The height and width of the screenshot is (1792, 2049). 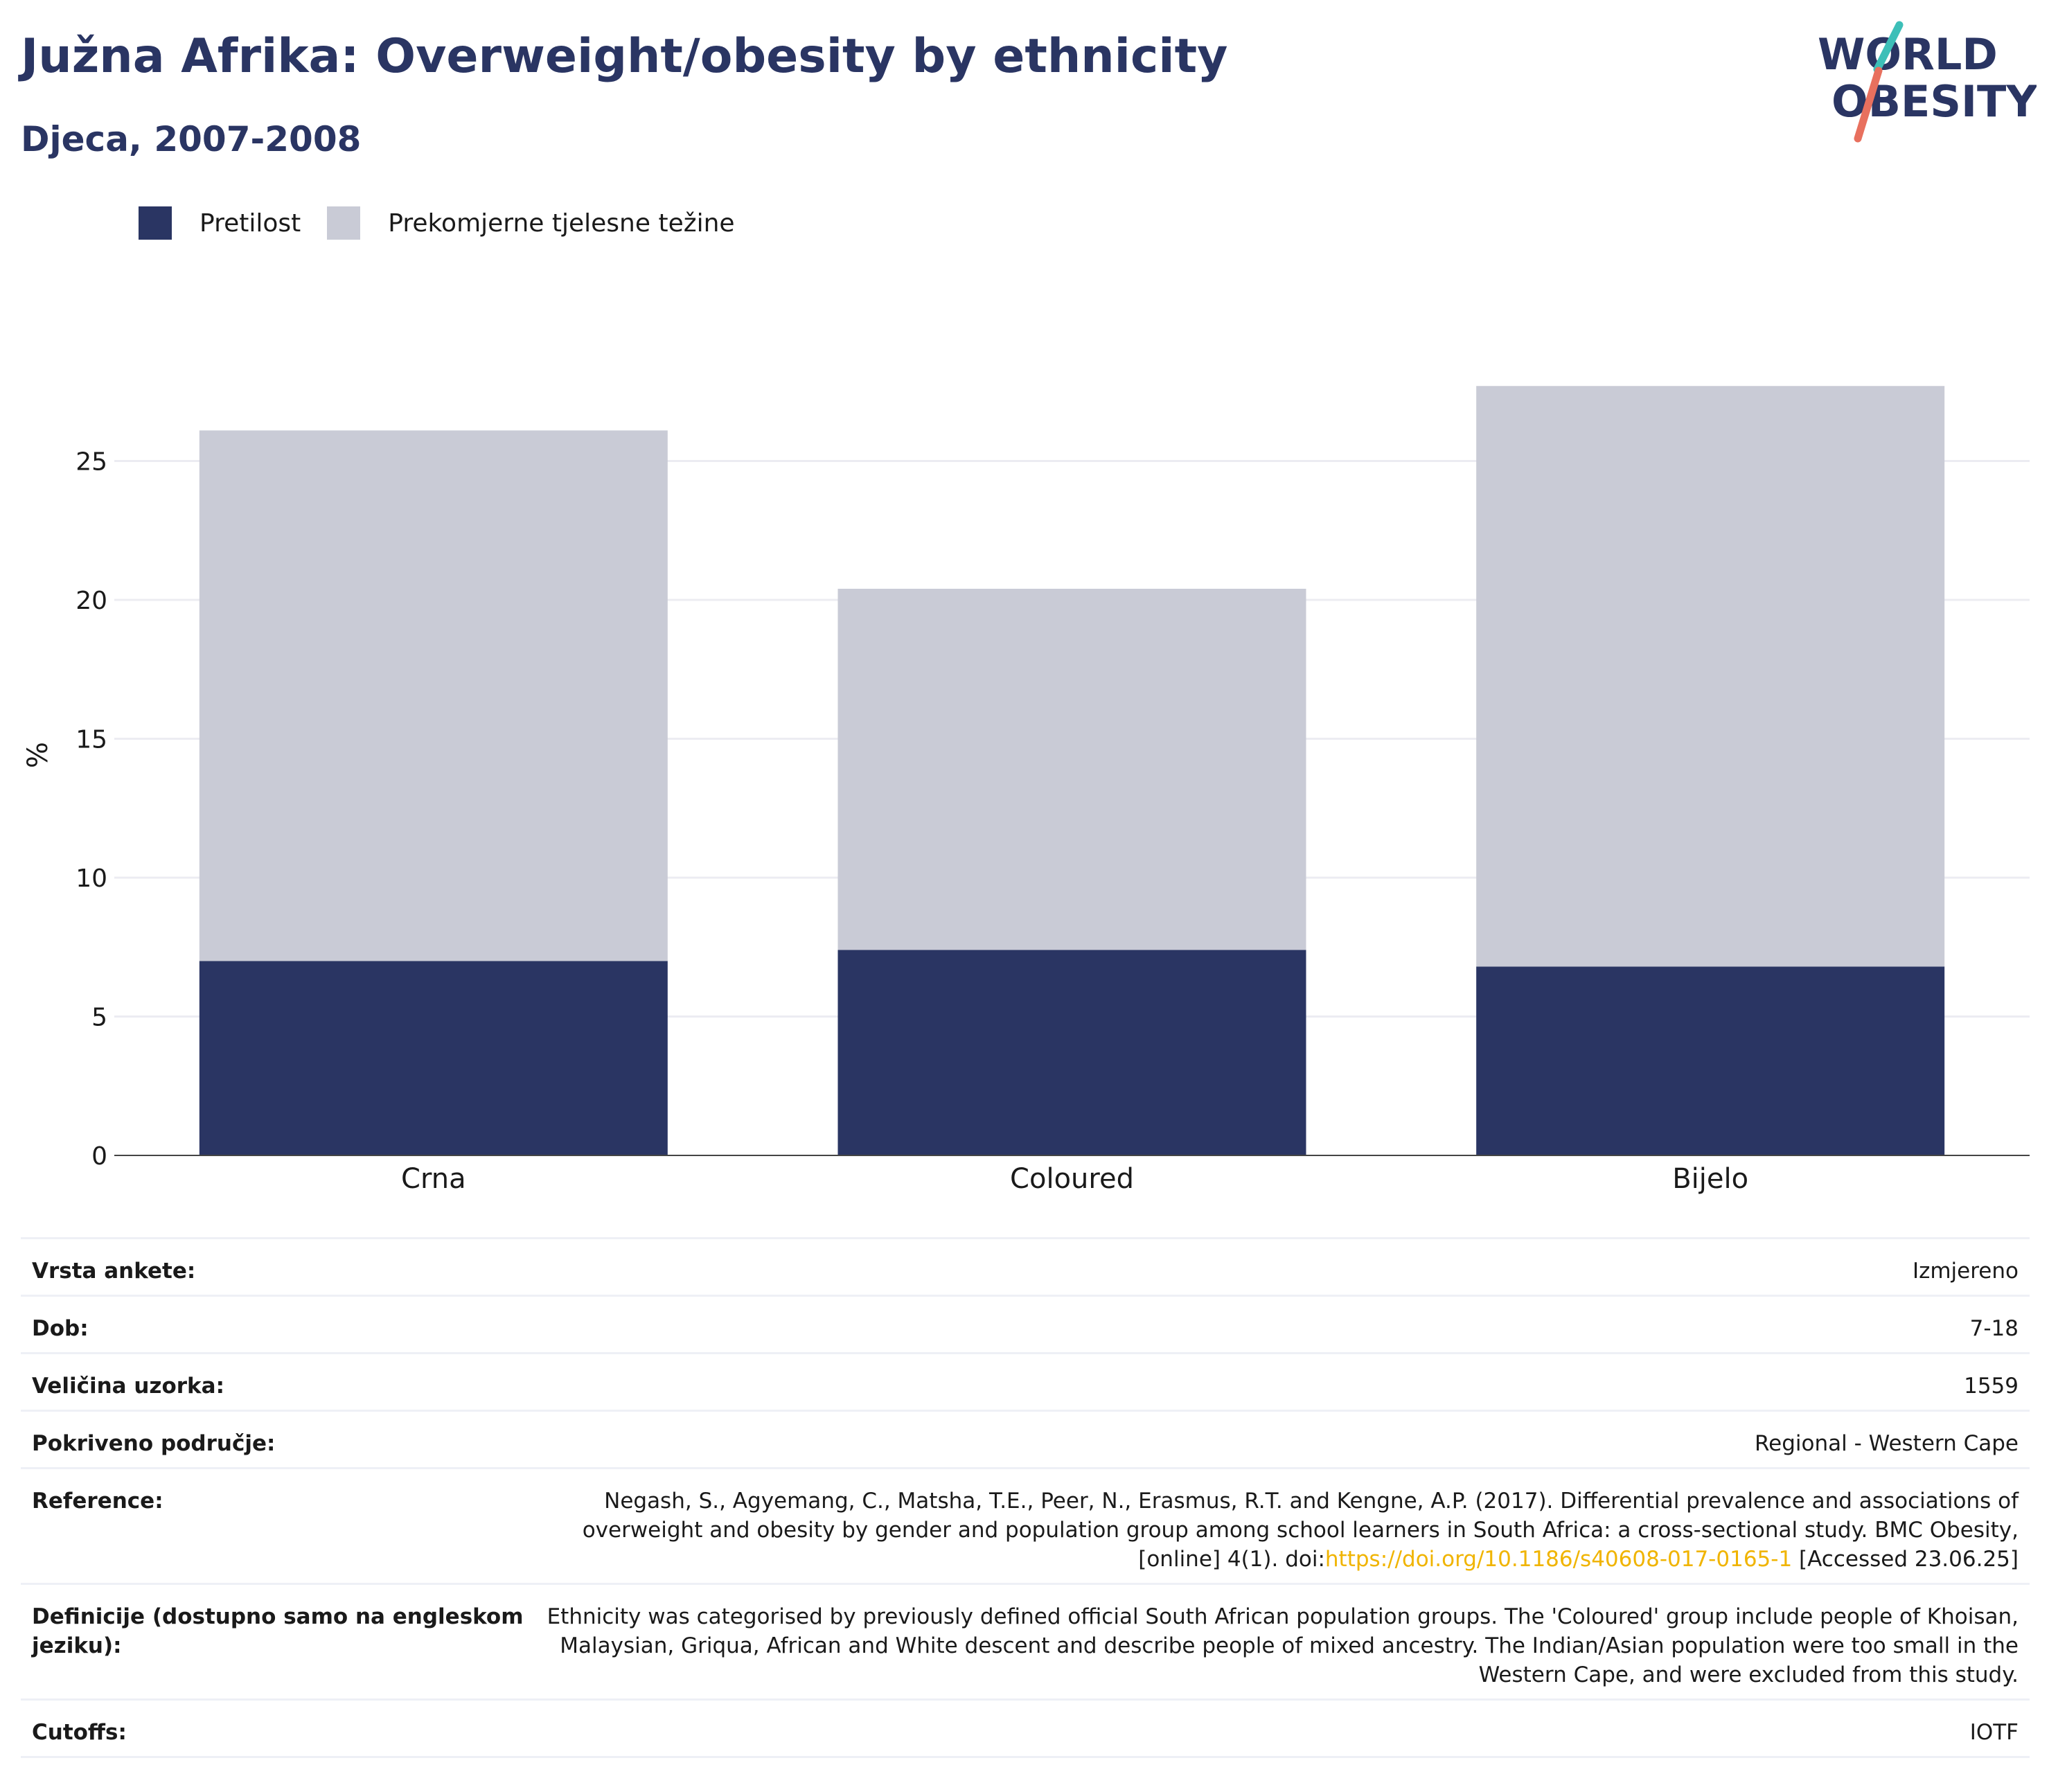 I want to click on logo-line1: WORLD, so click(x=1908, y=54).